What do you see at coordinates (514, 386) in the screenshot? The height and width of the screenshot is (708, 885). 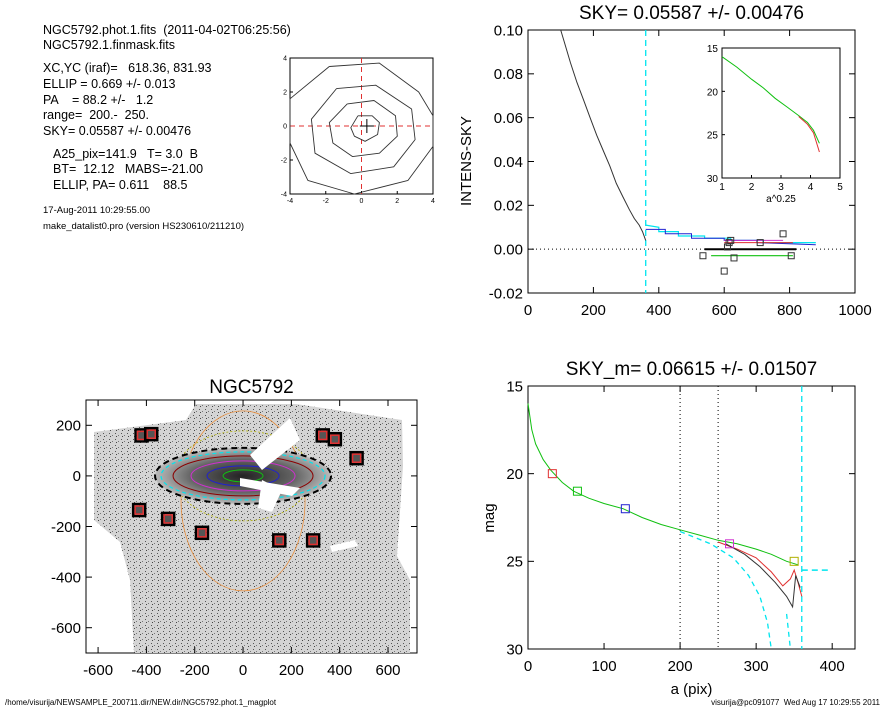 I see `mag-ytick-label-0: 15` at bounding box center [514, 386].